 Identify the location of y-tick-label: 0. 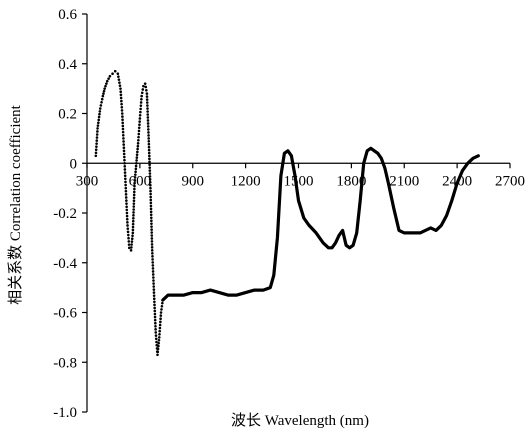
(74, 164).